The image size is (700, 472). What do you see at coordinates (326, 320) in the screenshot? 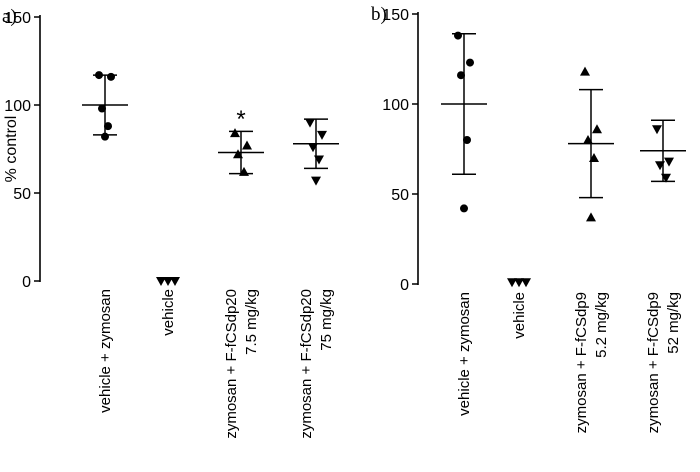
I see `category-label: 75 mg/kg` at bounding box center [326, 320].